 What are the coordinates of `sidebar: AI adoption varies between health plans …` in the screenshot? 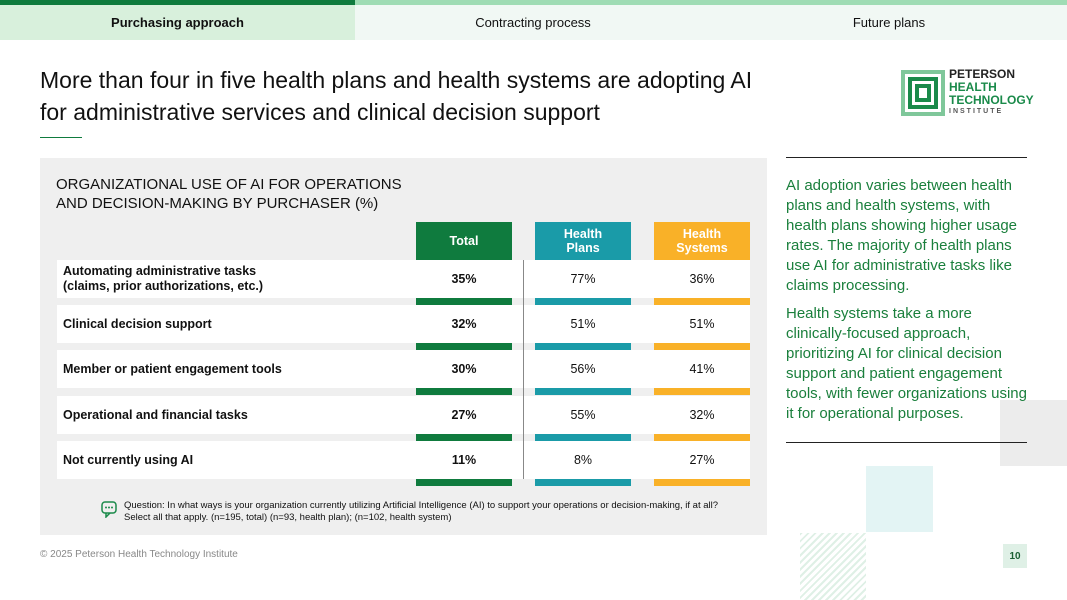 It's located at (908, 300).